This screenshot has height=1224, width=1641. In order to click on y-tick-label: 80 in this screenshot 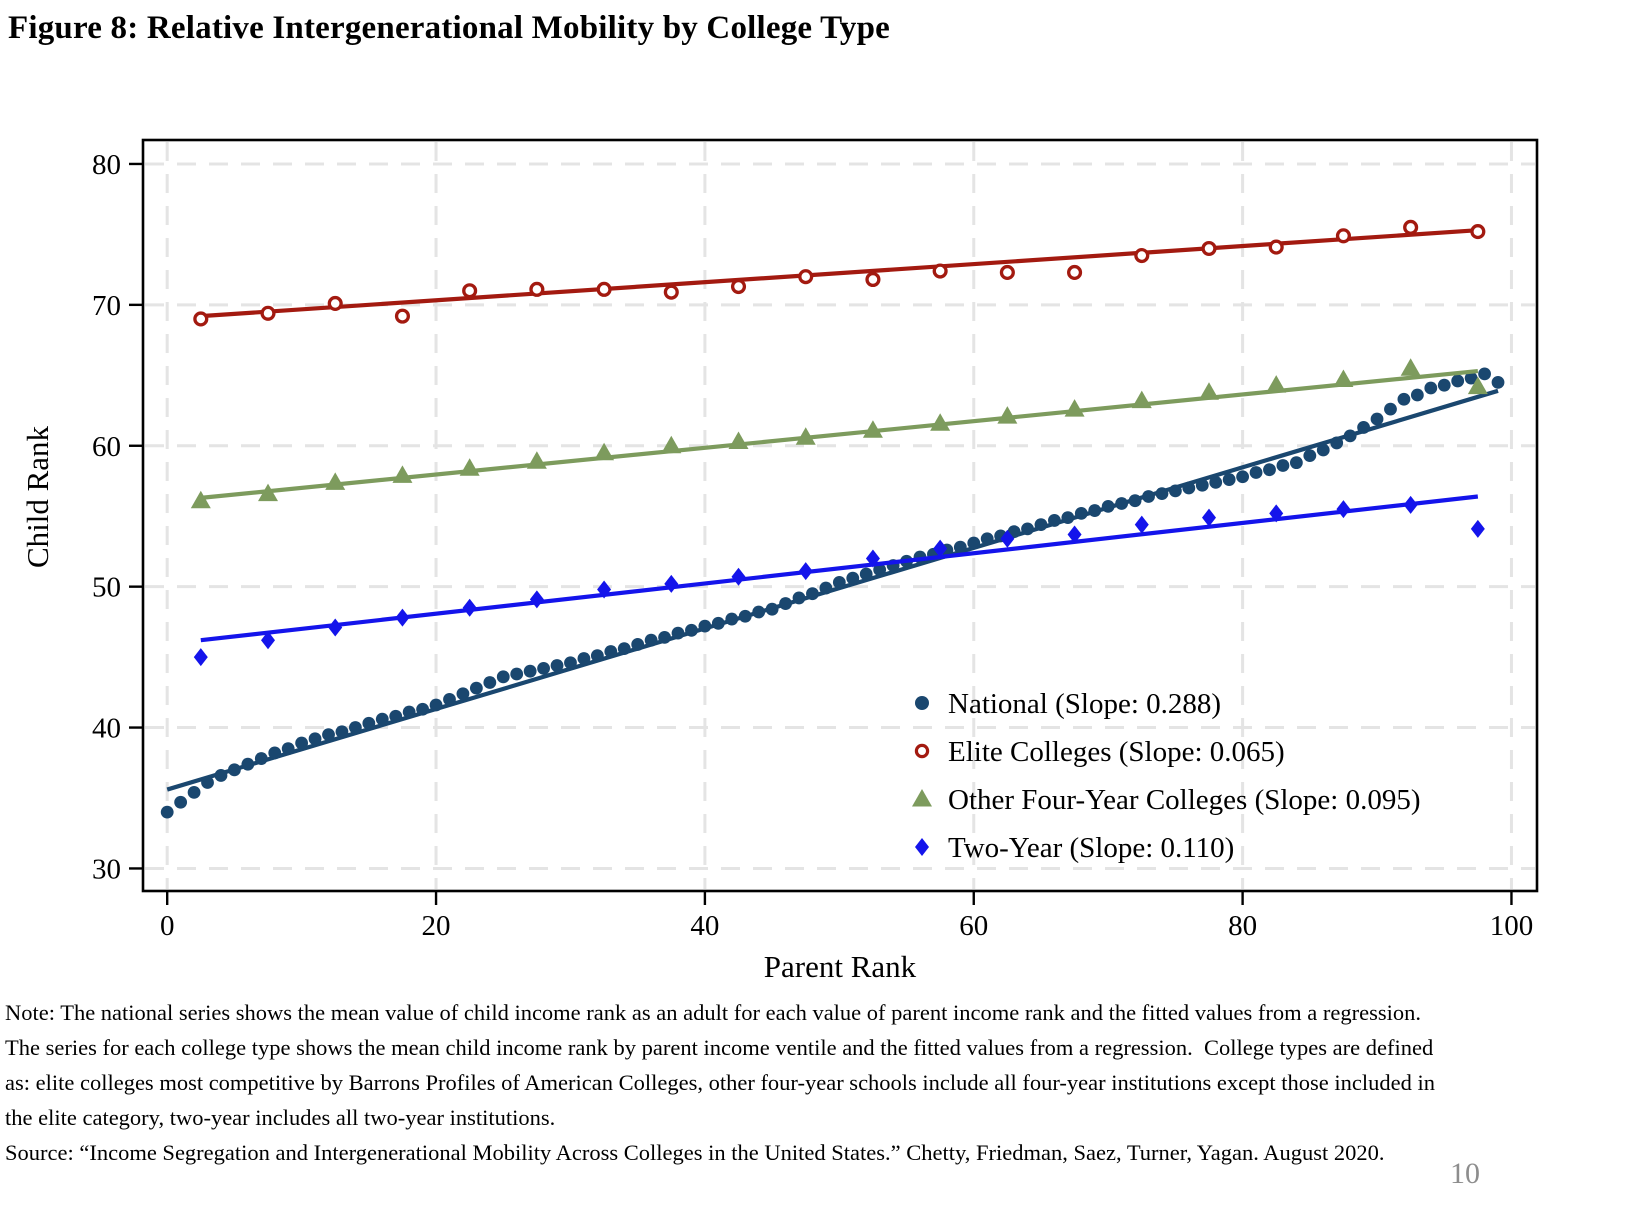, I will do `click(106, 165)`.